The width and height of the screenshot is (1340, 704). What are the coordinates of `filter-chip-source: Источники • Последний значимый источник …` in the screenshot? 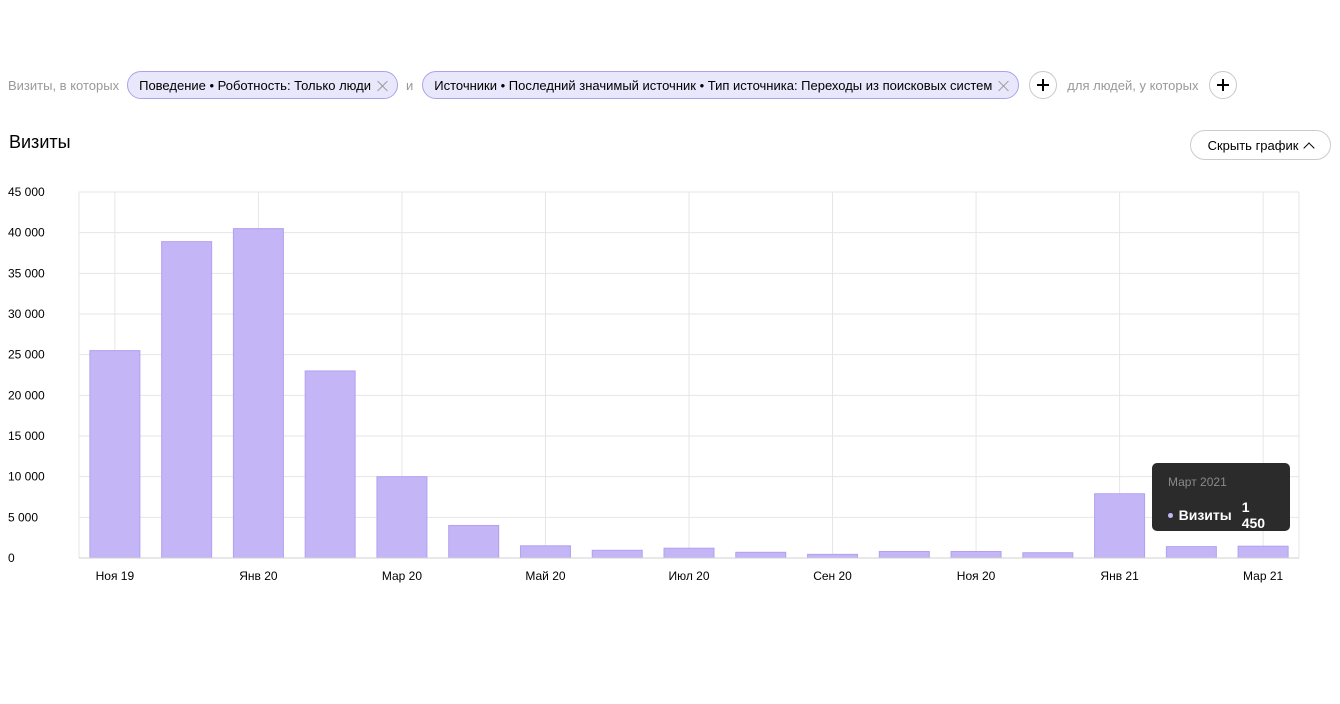 It's located at (721, 85).